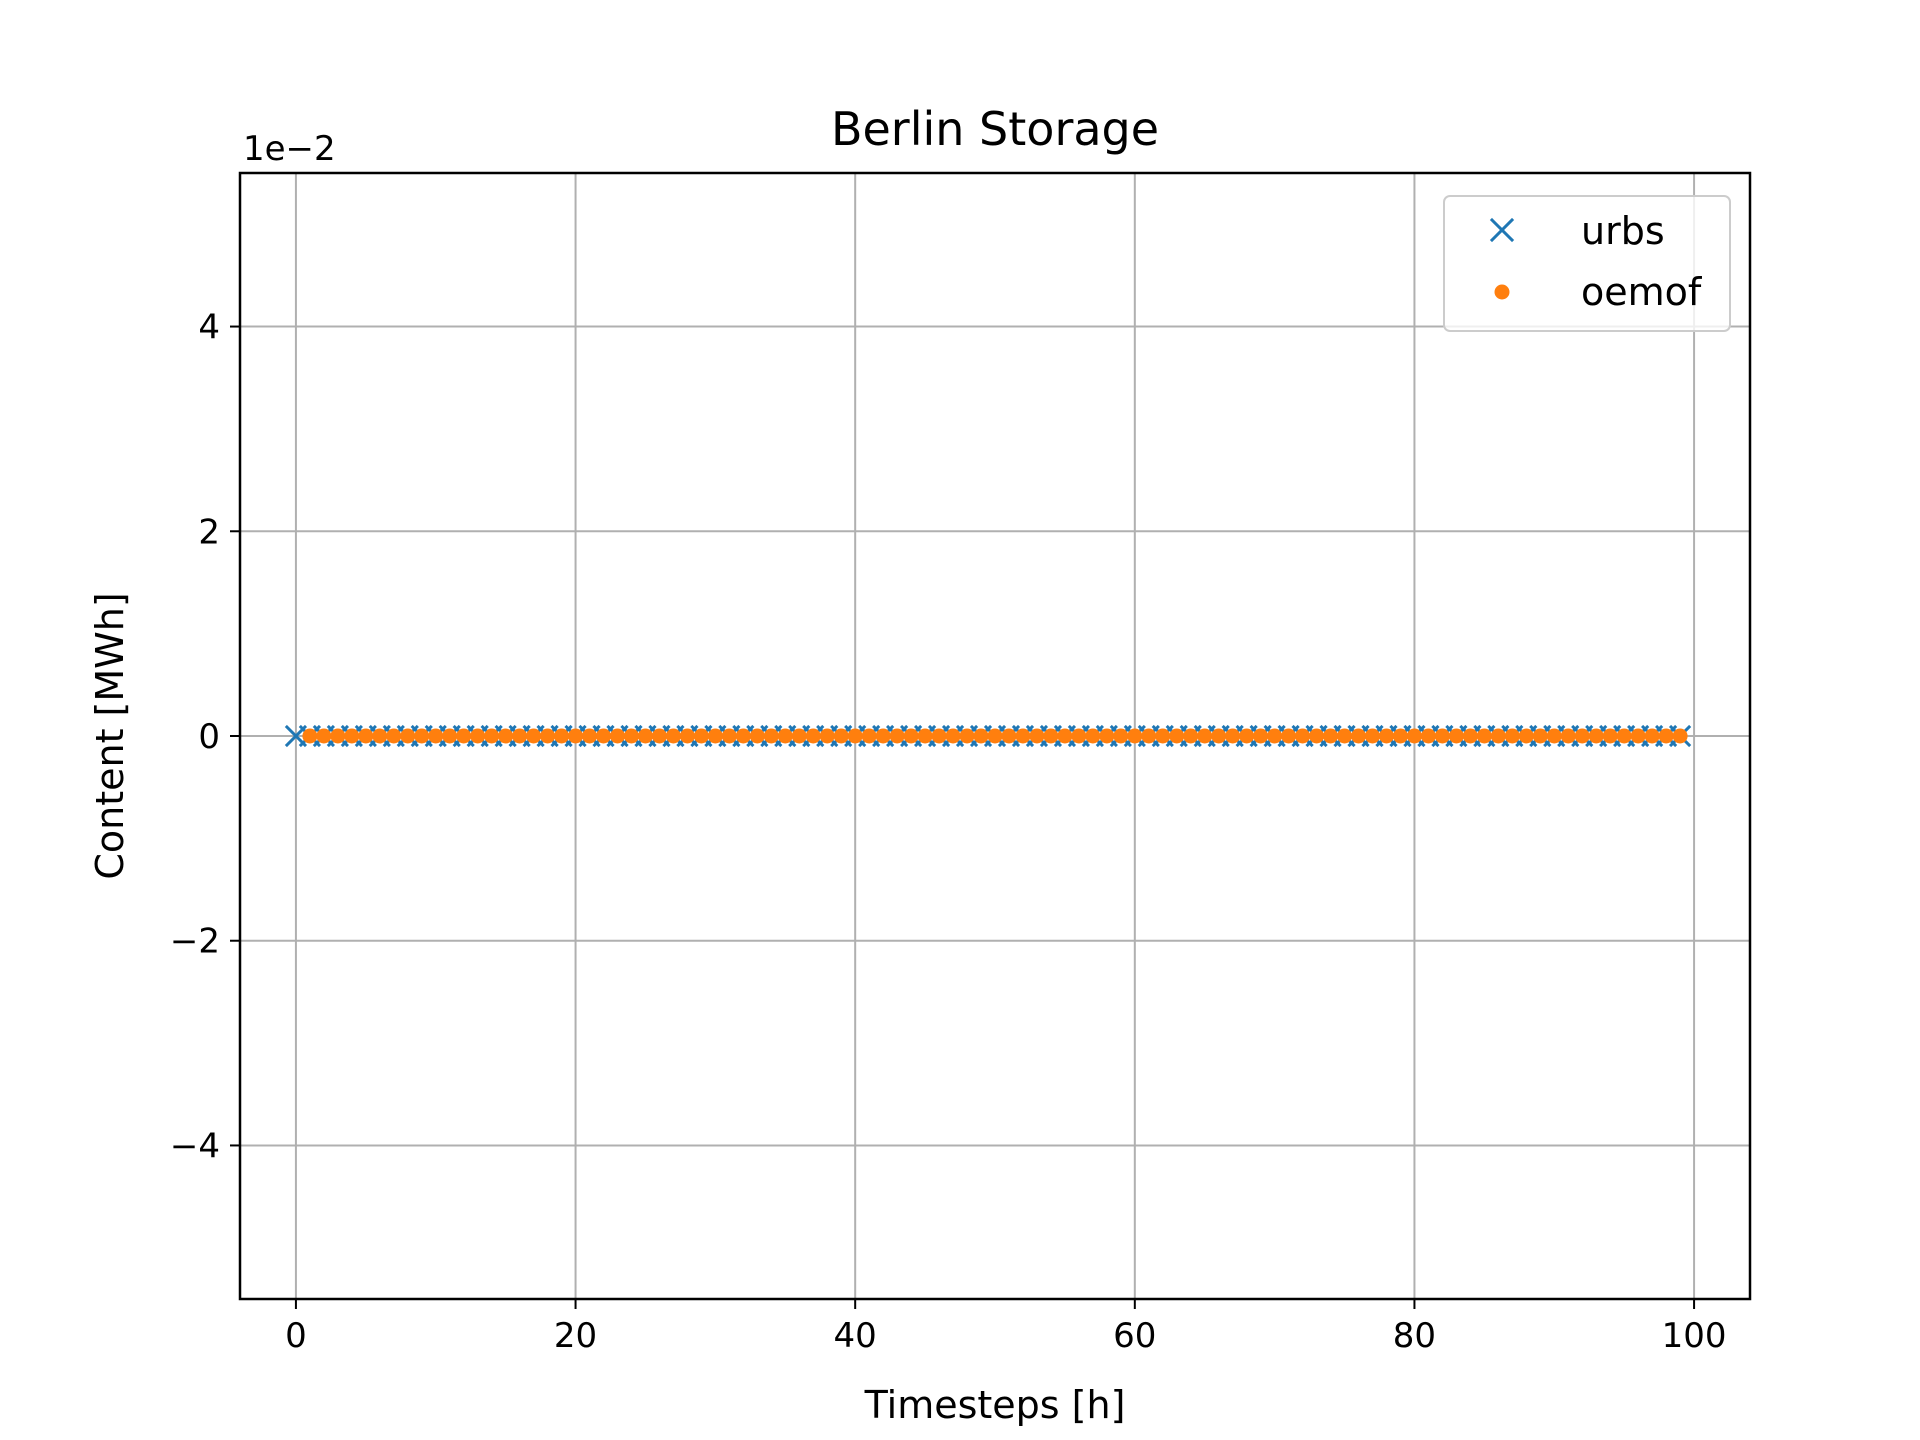 The width and height of the screenshot is (1920, 1440). Describe the element at coordinates (1134, 1336) in the screenshot. I see `x-tick-label: 60` at that location.